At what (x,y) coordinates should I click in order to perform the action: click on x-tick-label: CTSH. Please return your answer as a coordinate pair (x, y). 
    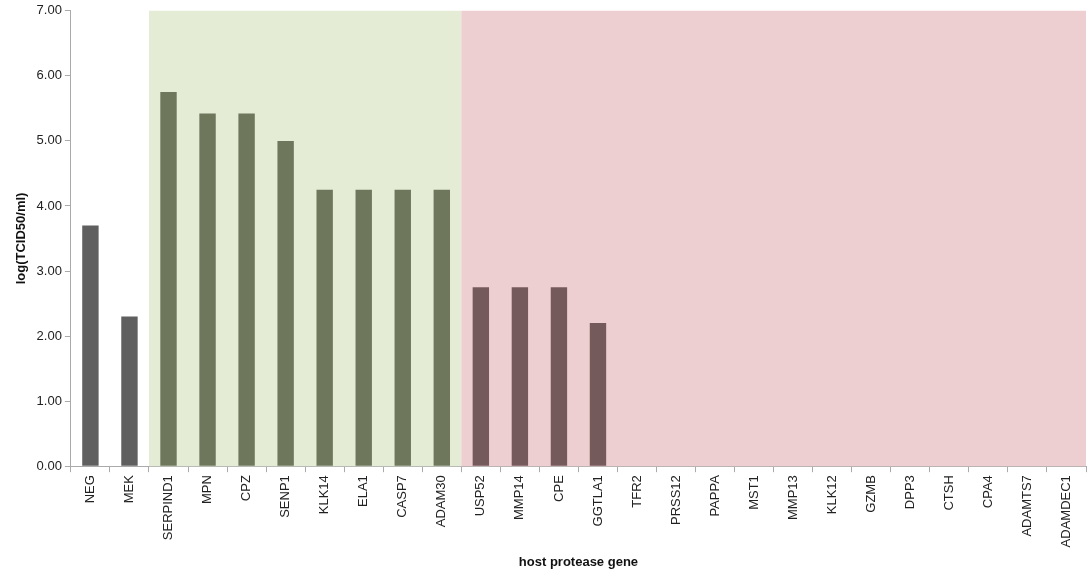
    Looking at the image, I should click on (948, 493).